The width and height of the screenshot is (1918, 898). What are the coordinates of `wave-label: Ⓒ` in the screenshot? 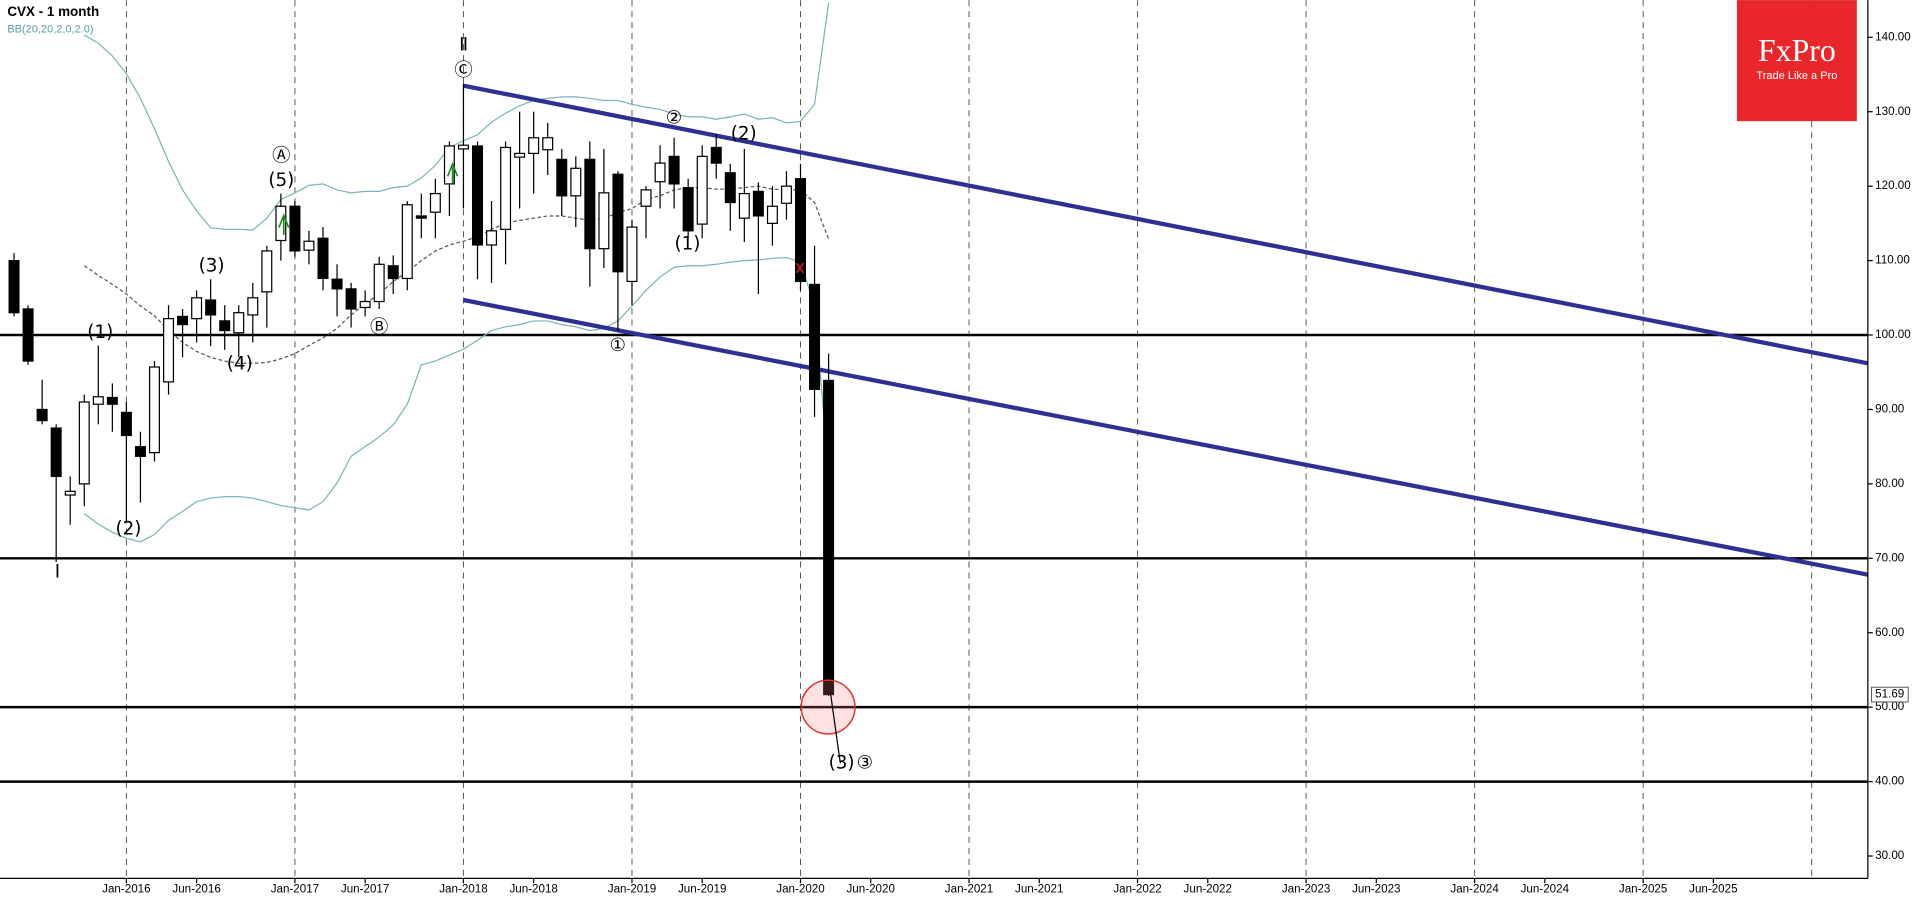 It's located at (463, 70).